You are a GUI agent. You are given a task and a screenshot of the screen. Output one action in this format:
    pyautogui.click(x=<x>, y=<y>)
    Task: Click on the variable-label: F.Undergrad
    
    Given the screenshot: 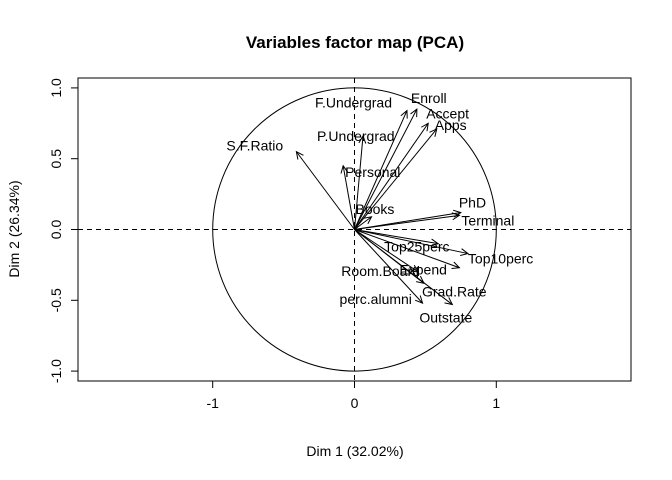 What is the action you would take?
    pyautogui.click(x=353, y=103)
    